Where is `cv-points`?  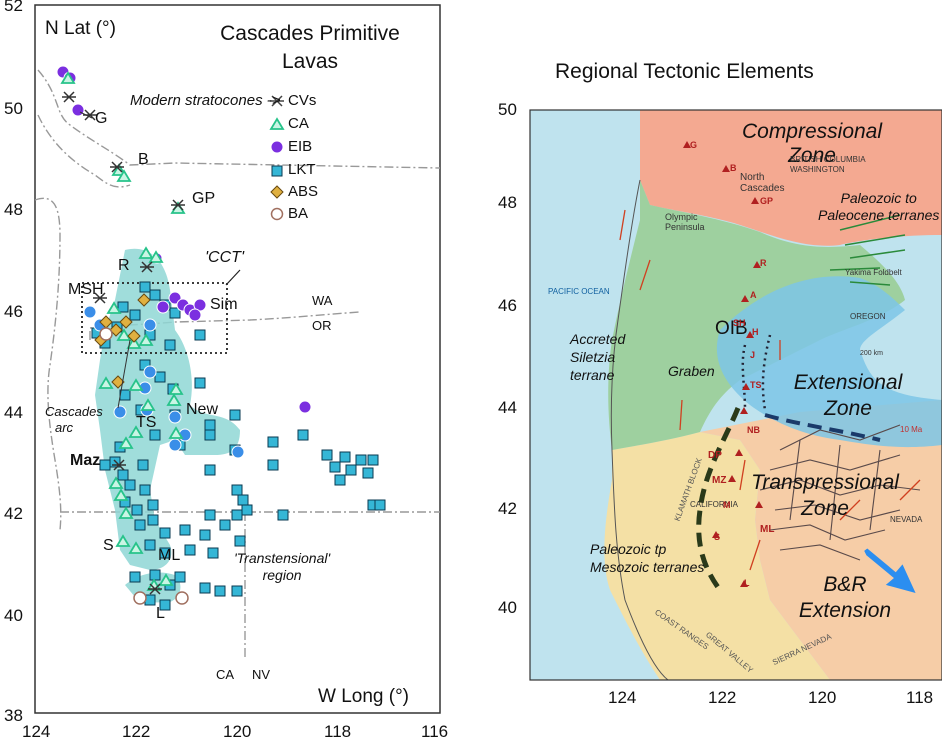 cv-points is located at coordinates (123, 343).